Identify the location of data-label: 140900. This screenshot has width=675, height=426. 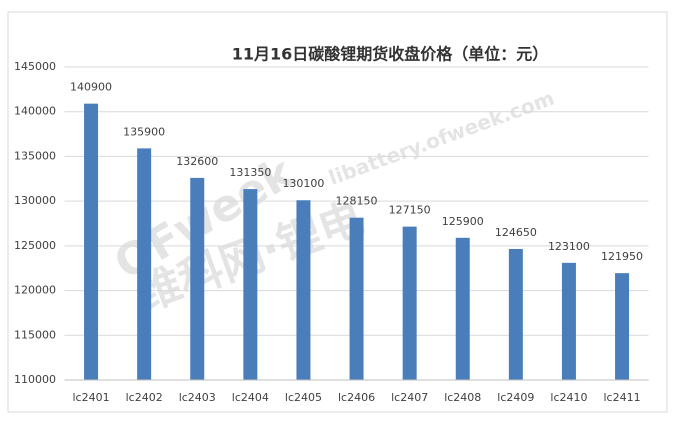
(91, 87).